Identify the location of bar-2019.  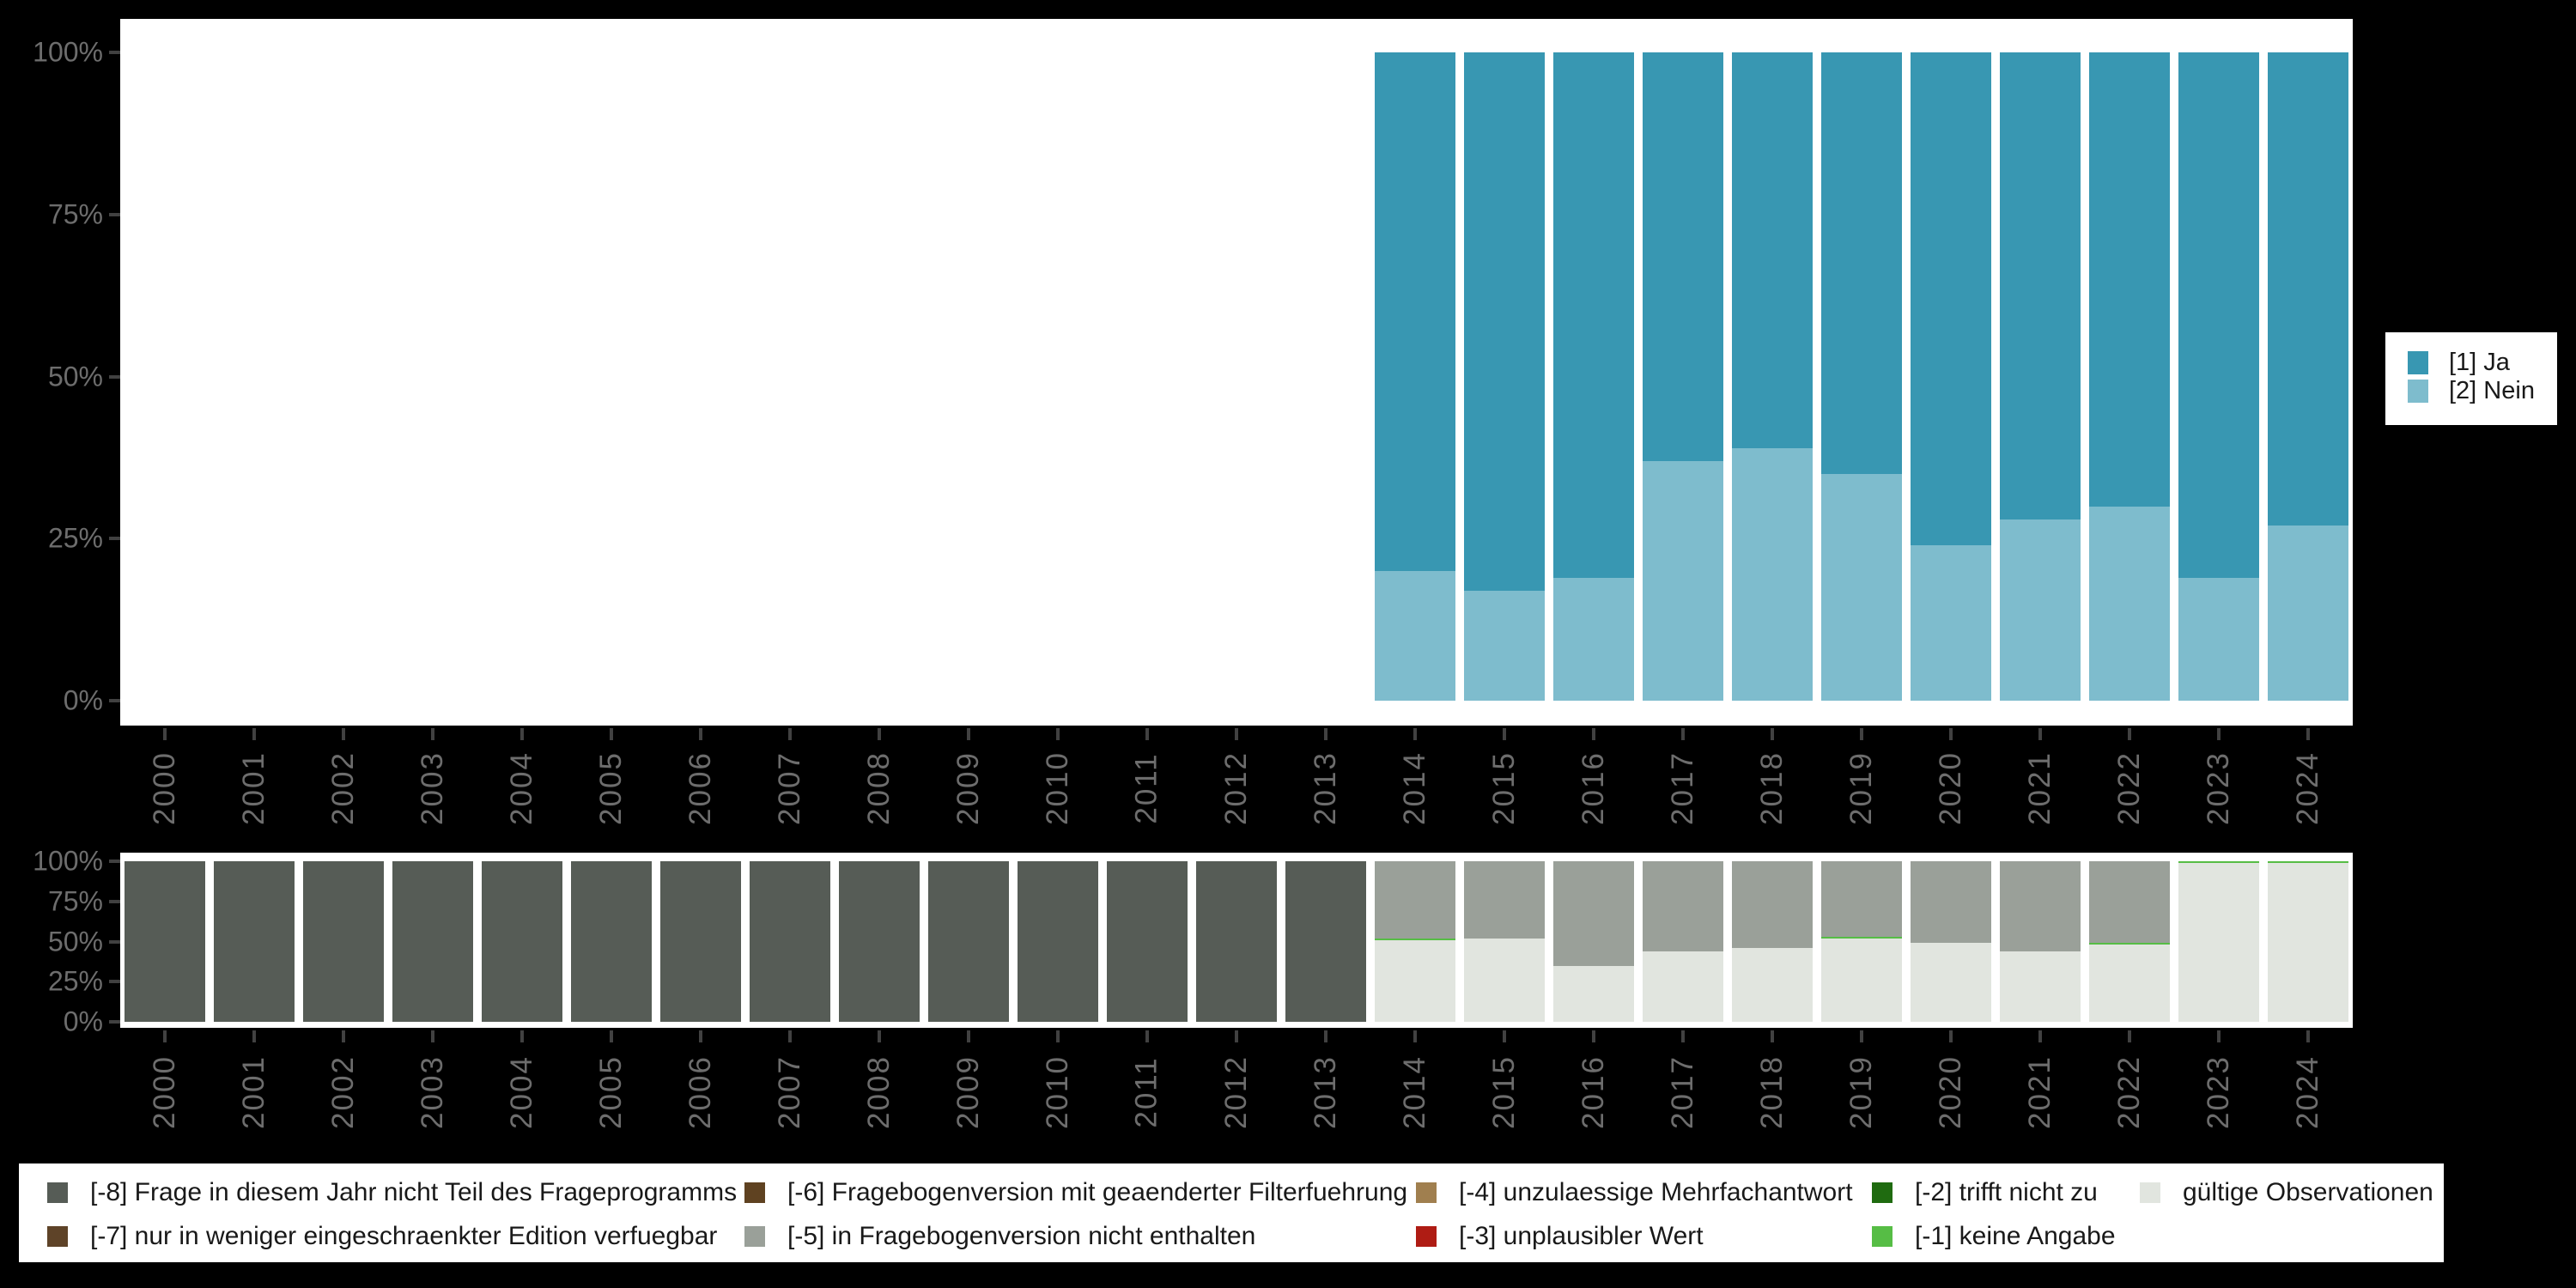
(1862, 377).